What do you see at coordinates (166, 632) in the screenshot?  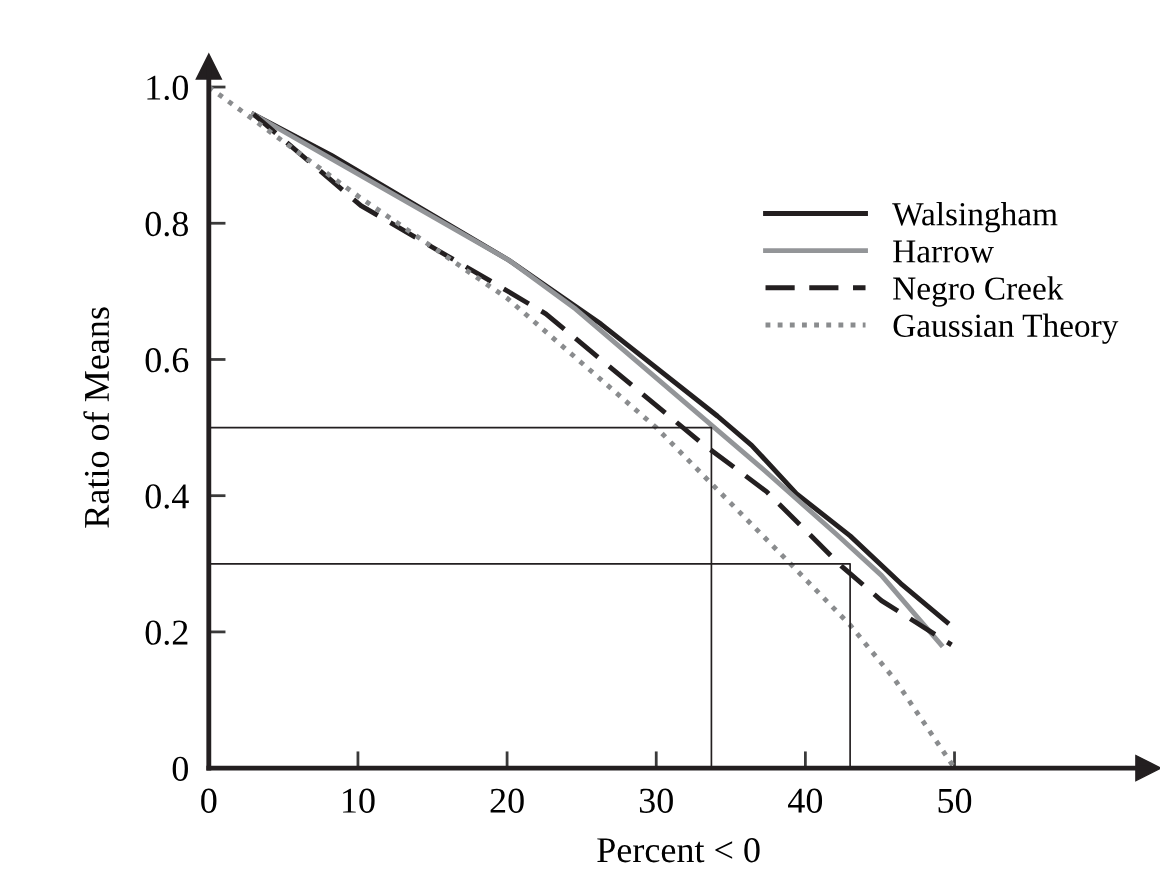 I see `y-tick-label: 0.2` at bounding box center [166, 632].